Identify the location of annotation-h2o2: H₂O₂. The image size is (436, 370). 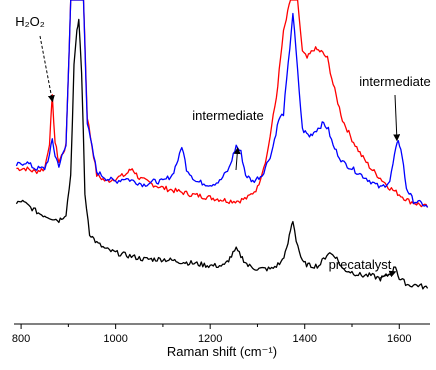
(30, 21).